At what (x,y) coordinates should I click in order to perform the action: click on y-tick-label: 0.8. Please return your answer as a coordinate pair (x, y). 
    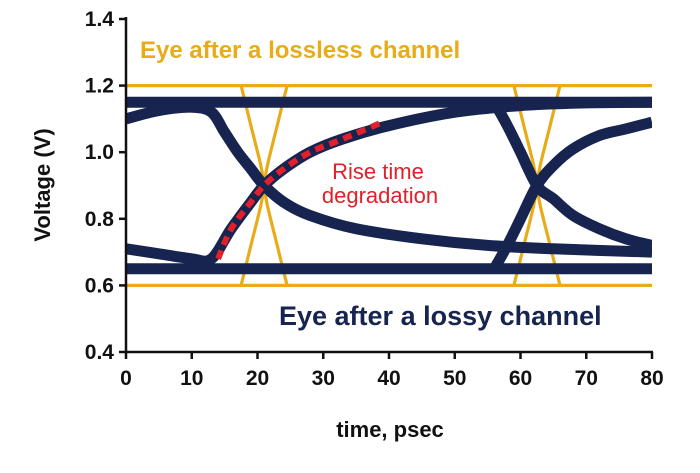
    Looking at the image, I should click on (100, 219).